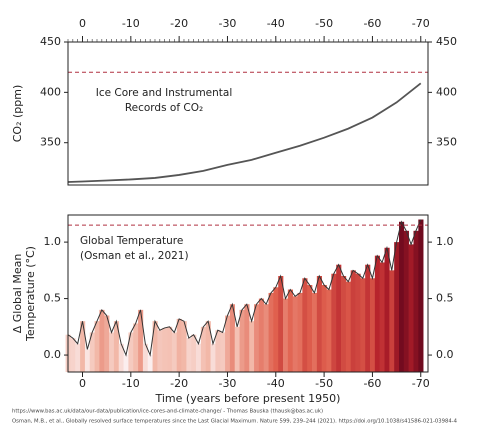 Image resolution: width=500 pixels, height=443 pixels. Describe the element at coordinates (164, 100) in the screenshot. I see `annotation: Ice Core and Instrumental Records of CO₂` at that location.